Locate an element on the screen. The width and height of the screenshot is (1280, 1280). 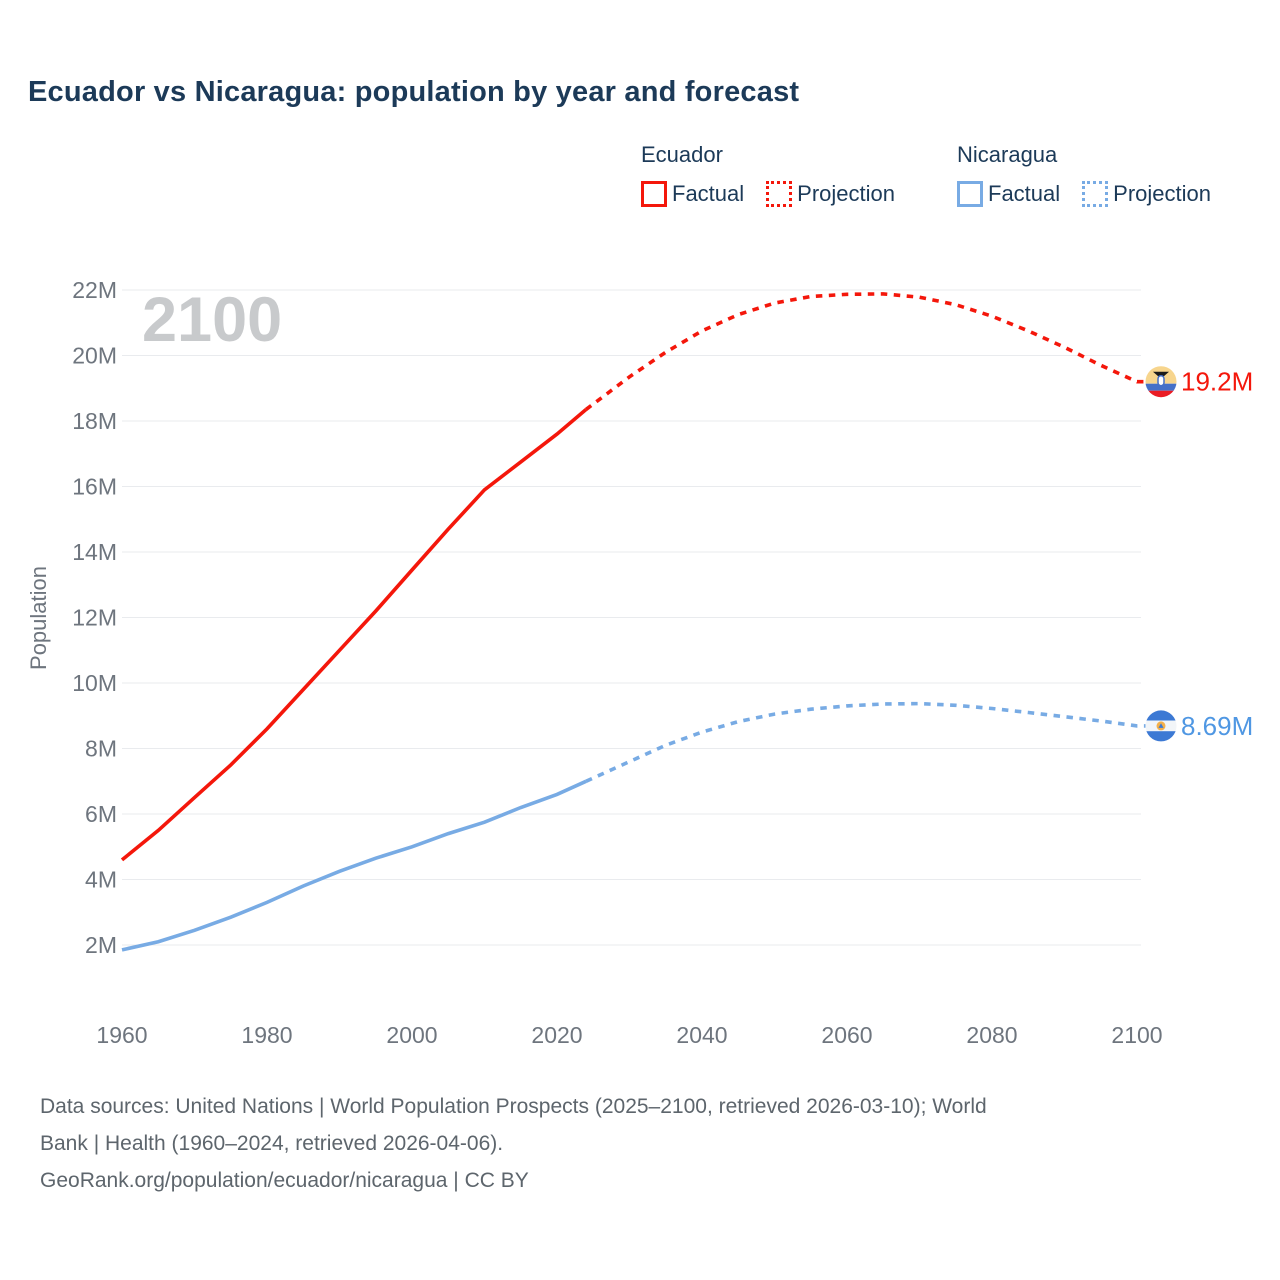
nicaragua-projection-swatch is located at coordinates (1095, 194).